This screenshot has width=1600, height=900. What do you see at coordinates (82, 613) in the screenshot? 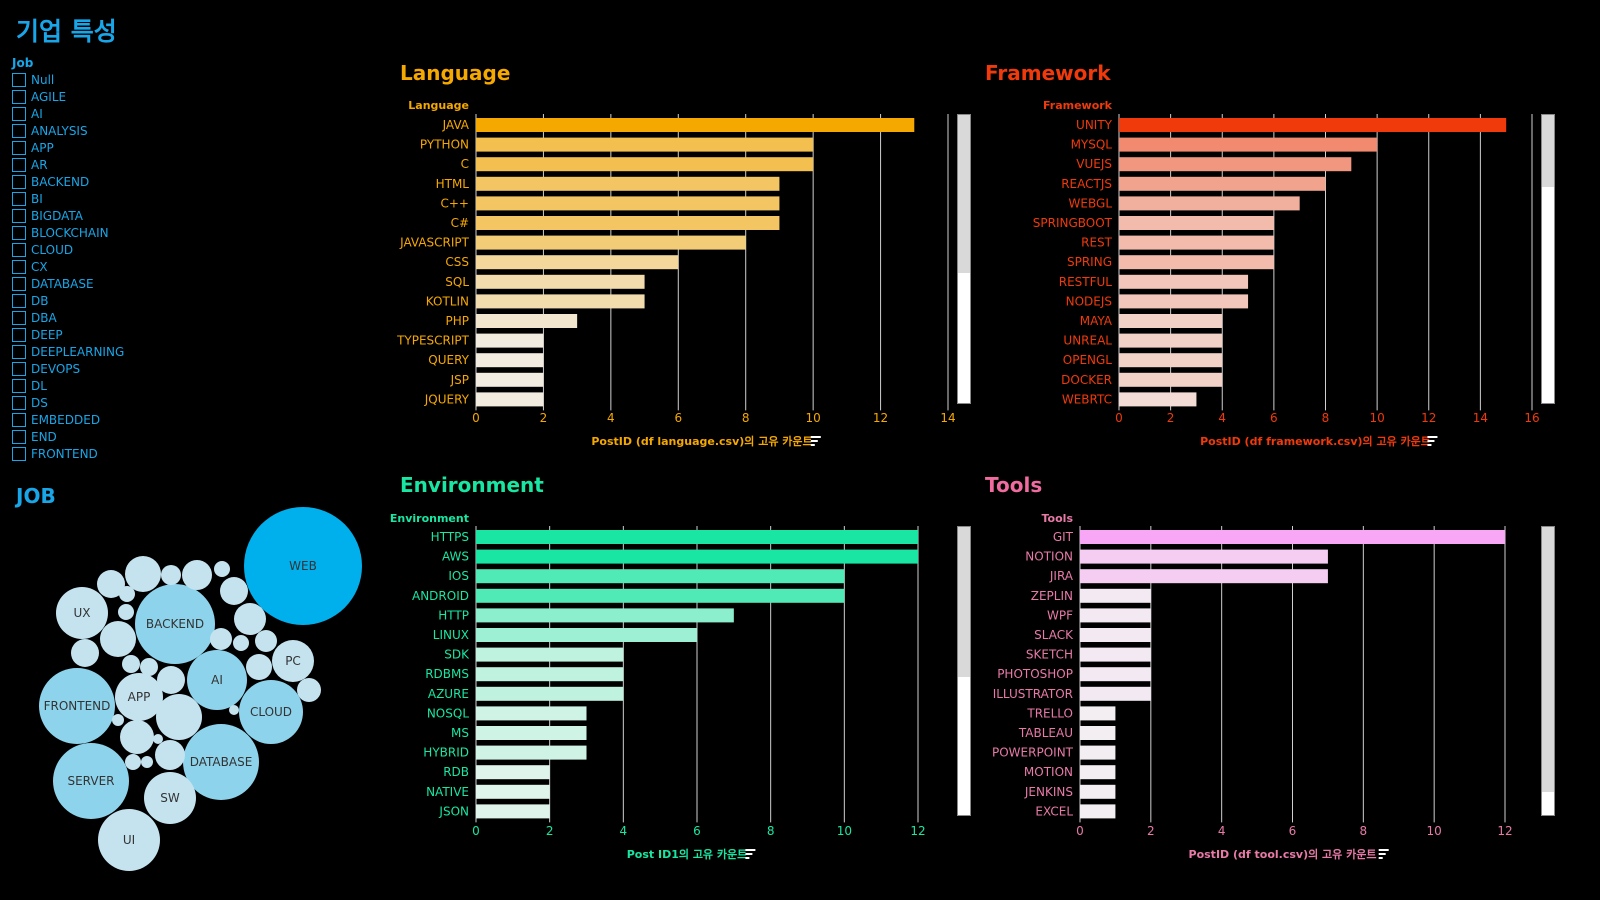
I see `job-bubble-ux: UX` at bounding box center [82, 613].